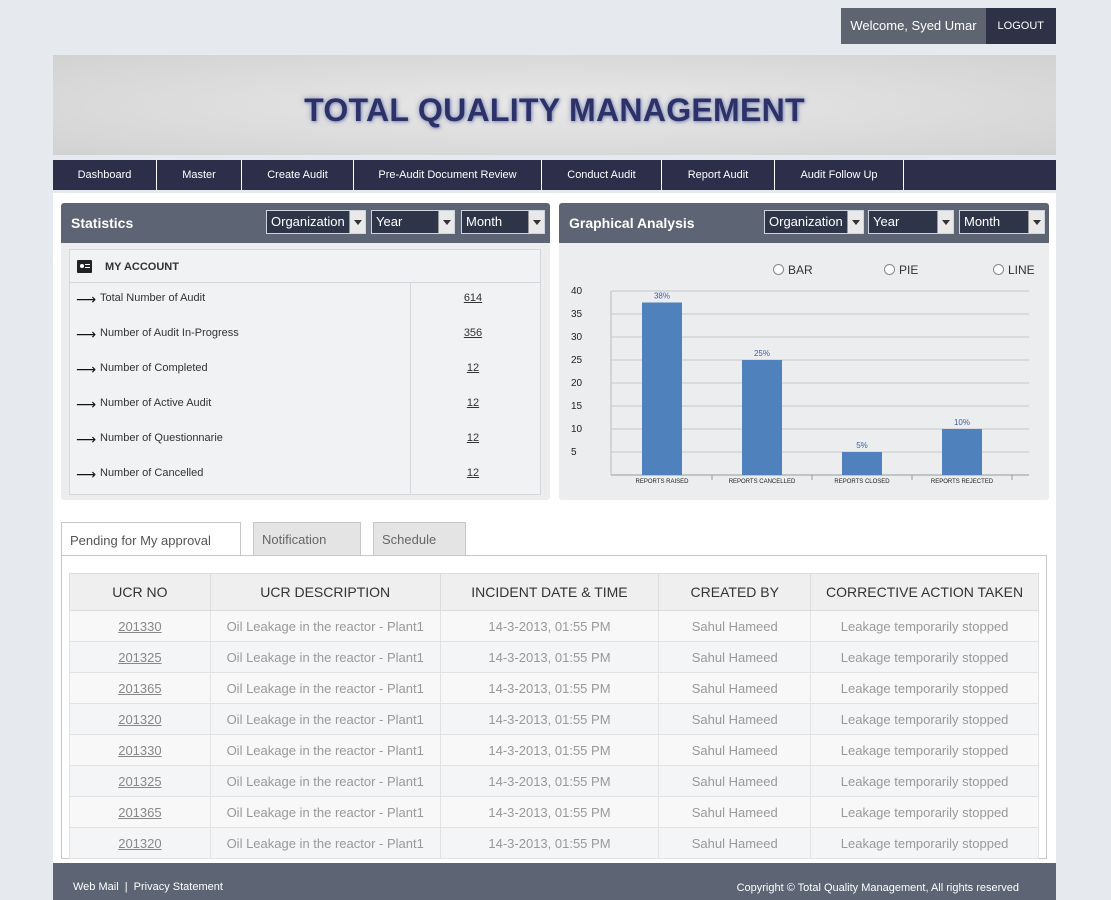 This screenshot has width=1111, height=900. Describe the element at coordinates (305, 475) in the screenshot. I see `account-row: ⟶ Number of Cancelled 12` at that location.